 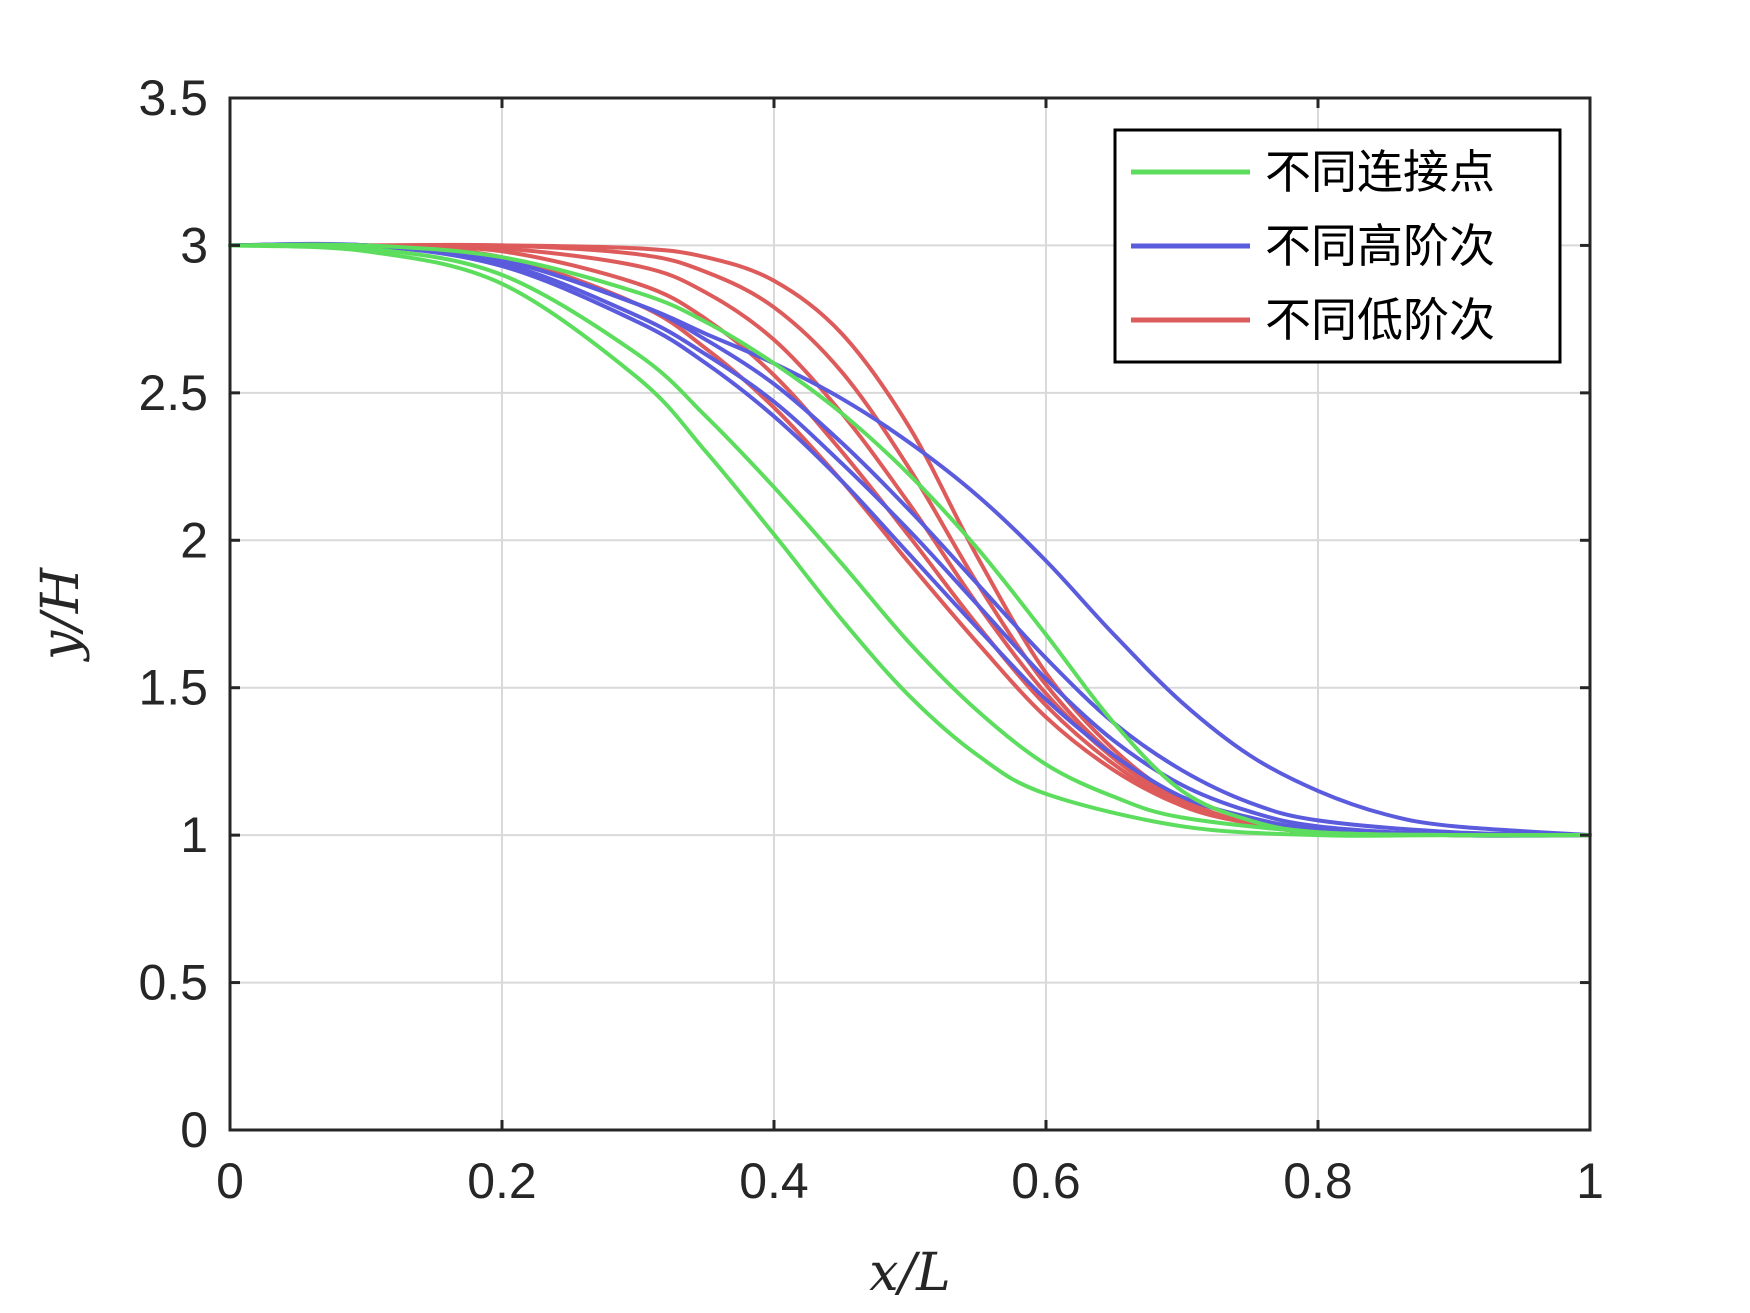 What do you see at coordinates (1590, 1181) in the screenshot?
I see `x-tick-label: 1` at bounding box center [1590, 1181].